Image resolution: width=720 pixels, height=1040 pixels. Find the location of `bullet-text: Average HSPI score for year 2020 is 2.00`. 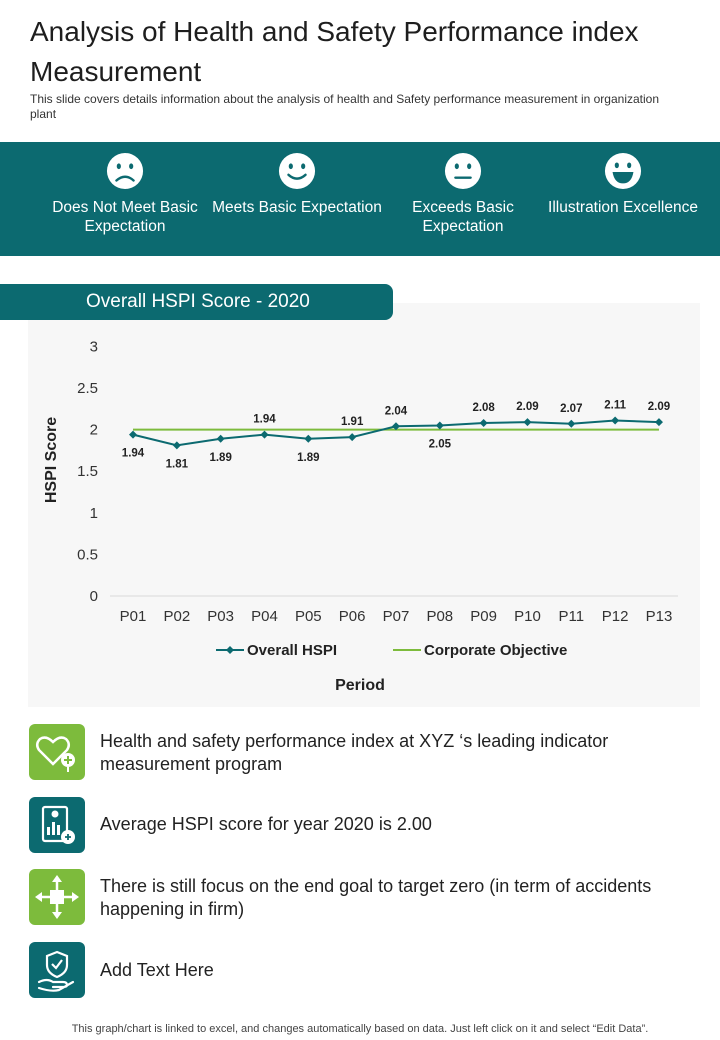

bullet-text: Average HSPI score for year 2020 is 2.00 is located at coordinates (266, 824).